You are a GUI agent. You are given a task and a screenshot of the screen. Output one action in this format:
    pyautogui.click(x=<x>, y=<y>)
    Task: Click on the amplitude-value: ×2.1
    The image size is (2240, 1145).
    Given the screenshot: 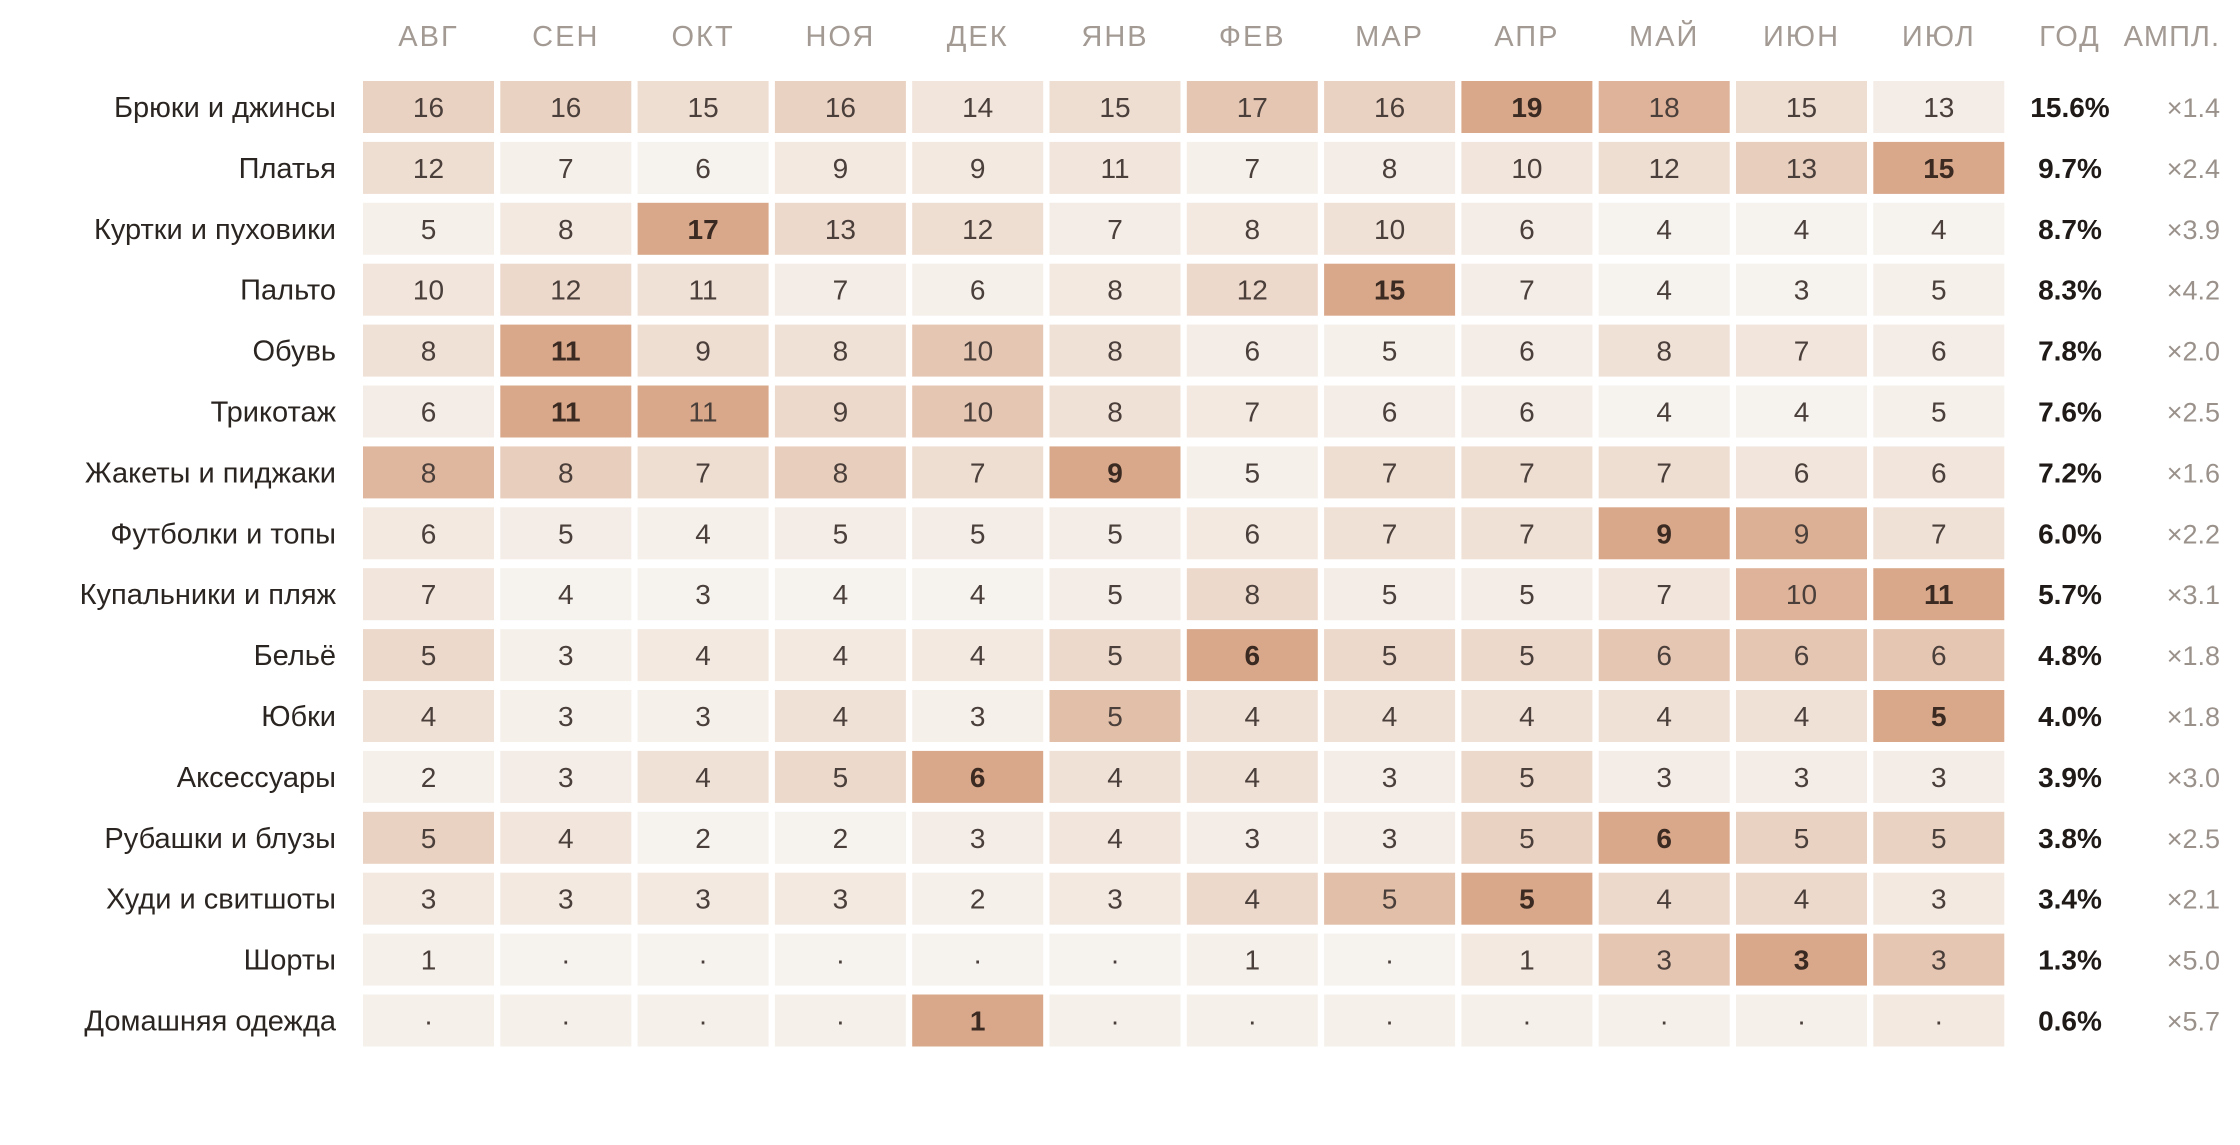 What is the action you would take?
    pyautogui.click(x=2193, y=900)
    